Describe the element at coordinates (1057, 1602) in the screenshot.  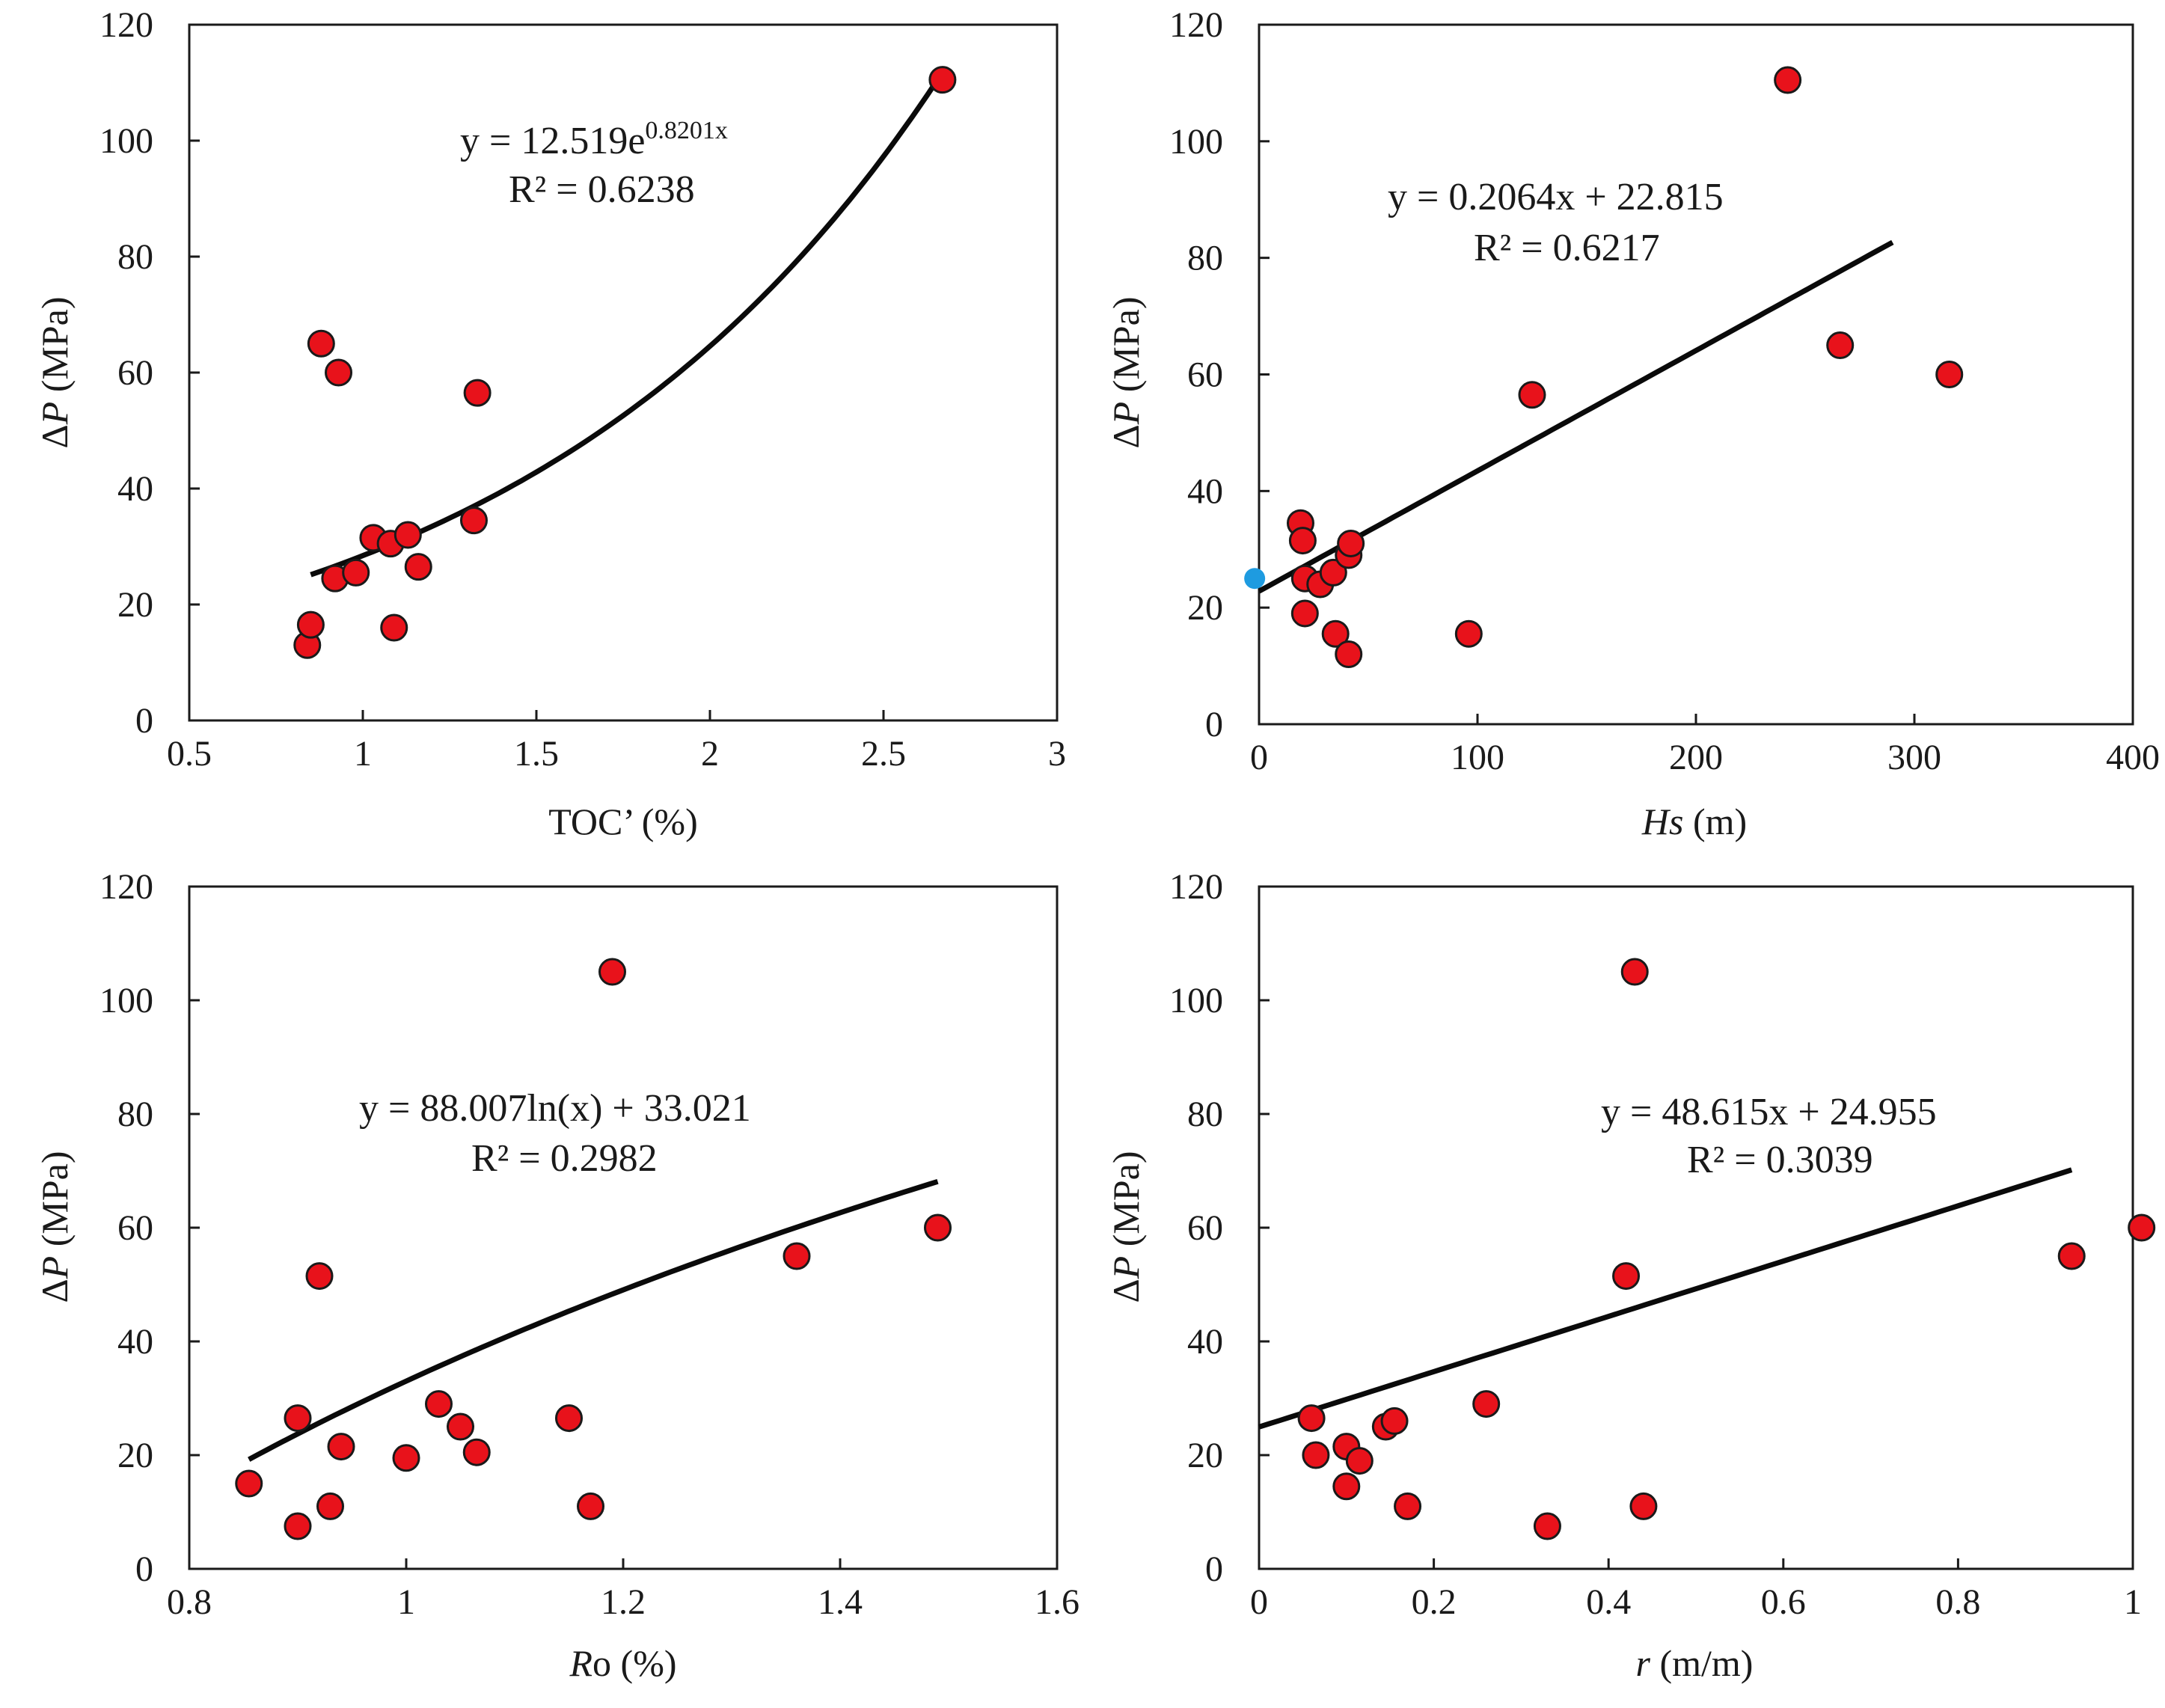
I see `x-tick-label: 1.6` at that location.